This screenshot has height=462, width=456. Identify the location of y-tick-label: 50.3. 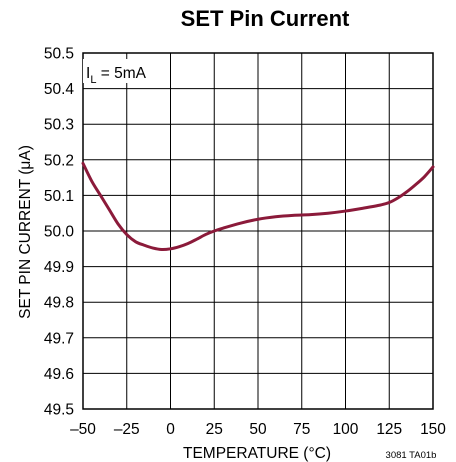
(59, 125).